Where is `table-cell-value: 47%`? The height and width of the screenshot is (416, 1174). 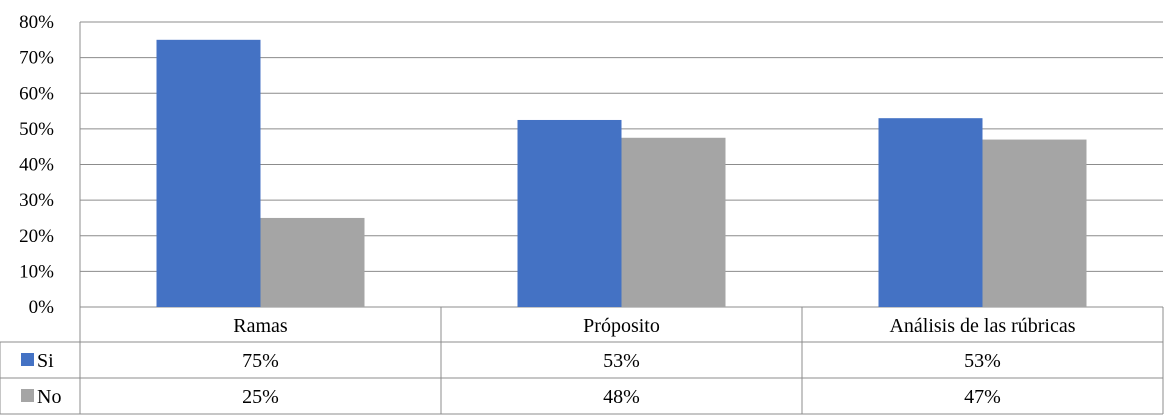
table-cell-value: 47% is located at coordinates (982, 397).